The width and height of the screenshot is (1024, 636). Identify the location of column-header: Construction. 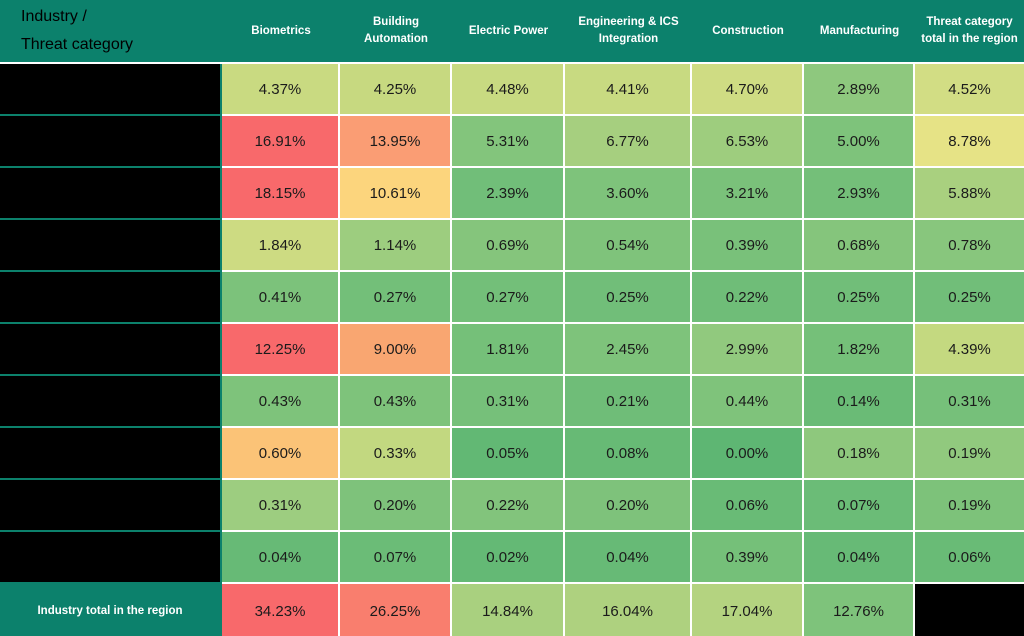
(748, 31).